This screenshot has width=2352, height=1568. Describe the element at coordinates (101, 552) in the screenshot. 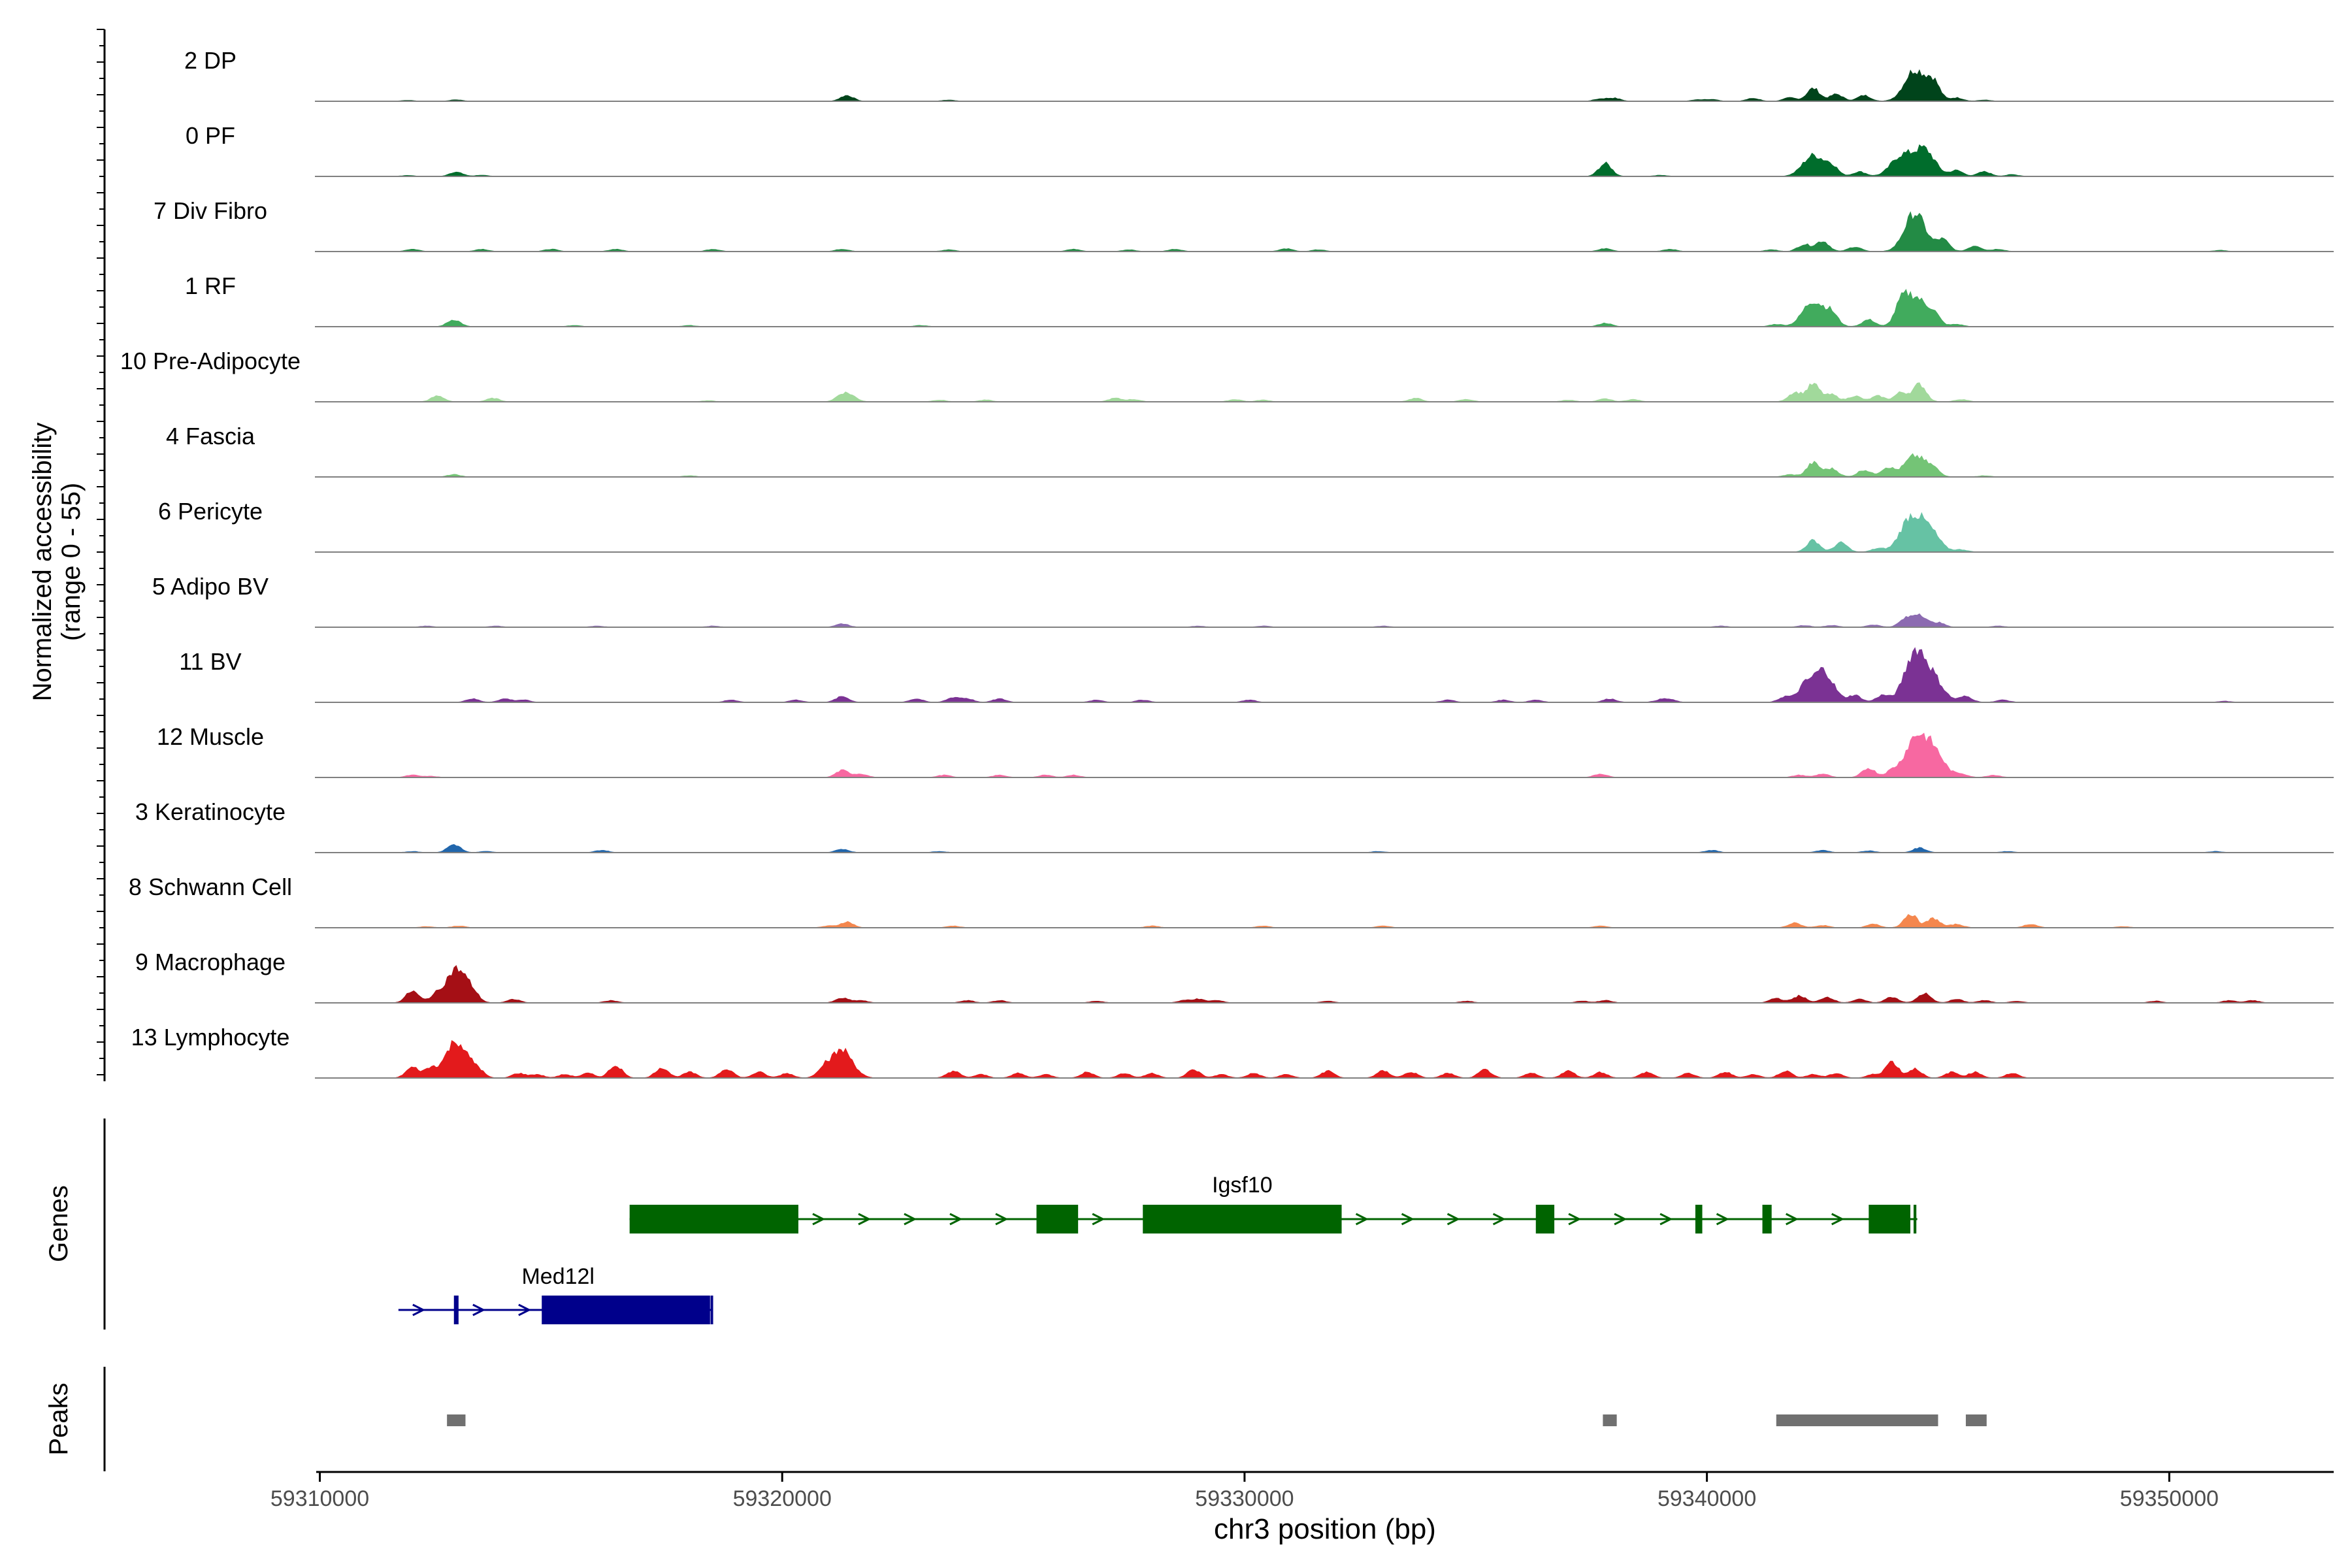

I see `coverage-y-ticks` at that location.